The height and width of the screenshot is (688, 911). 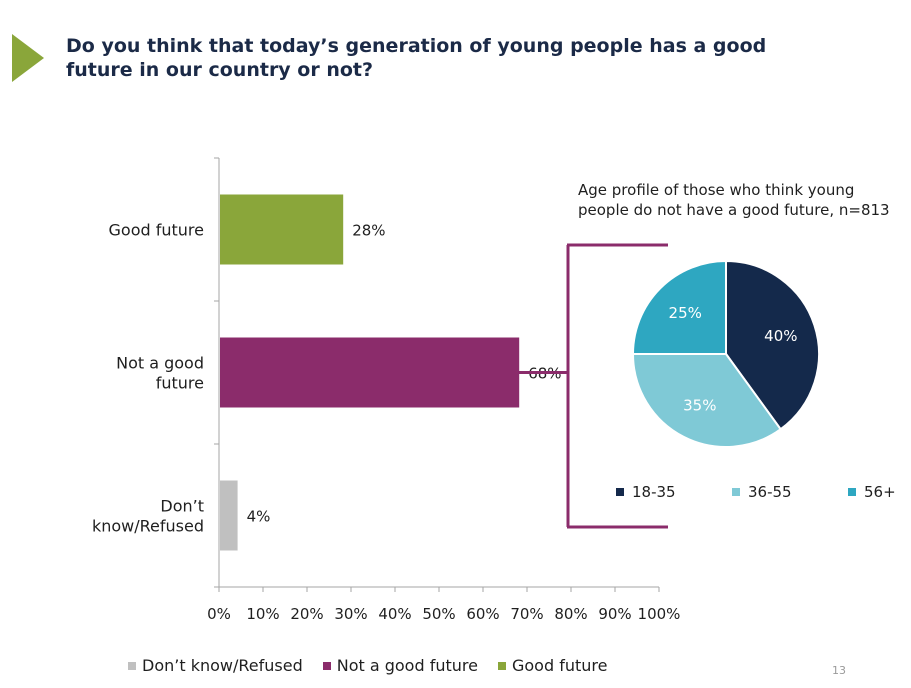 I want to click on pie-legend-item-18-35: 18-35, so click(x=674, y=492).